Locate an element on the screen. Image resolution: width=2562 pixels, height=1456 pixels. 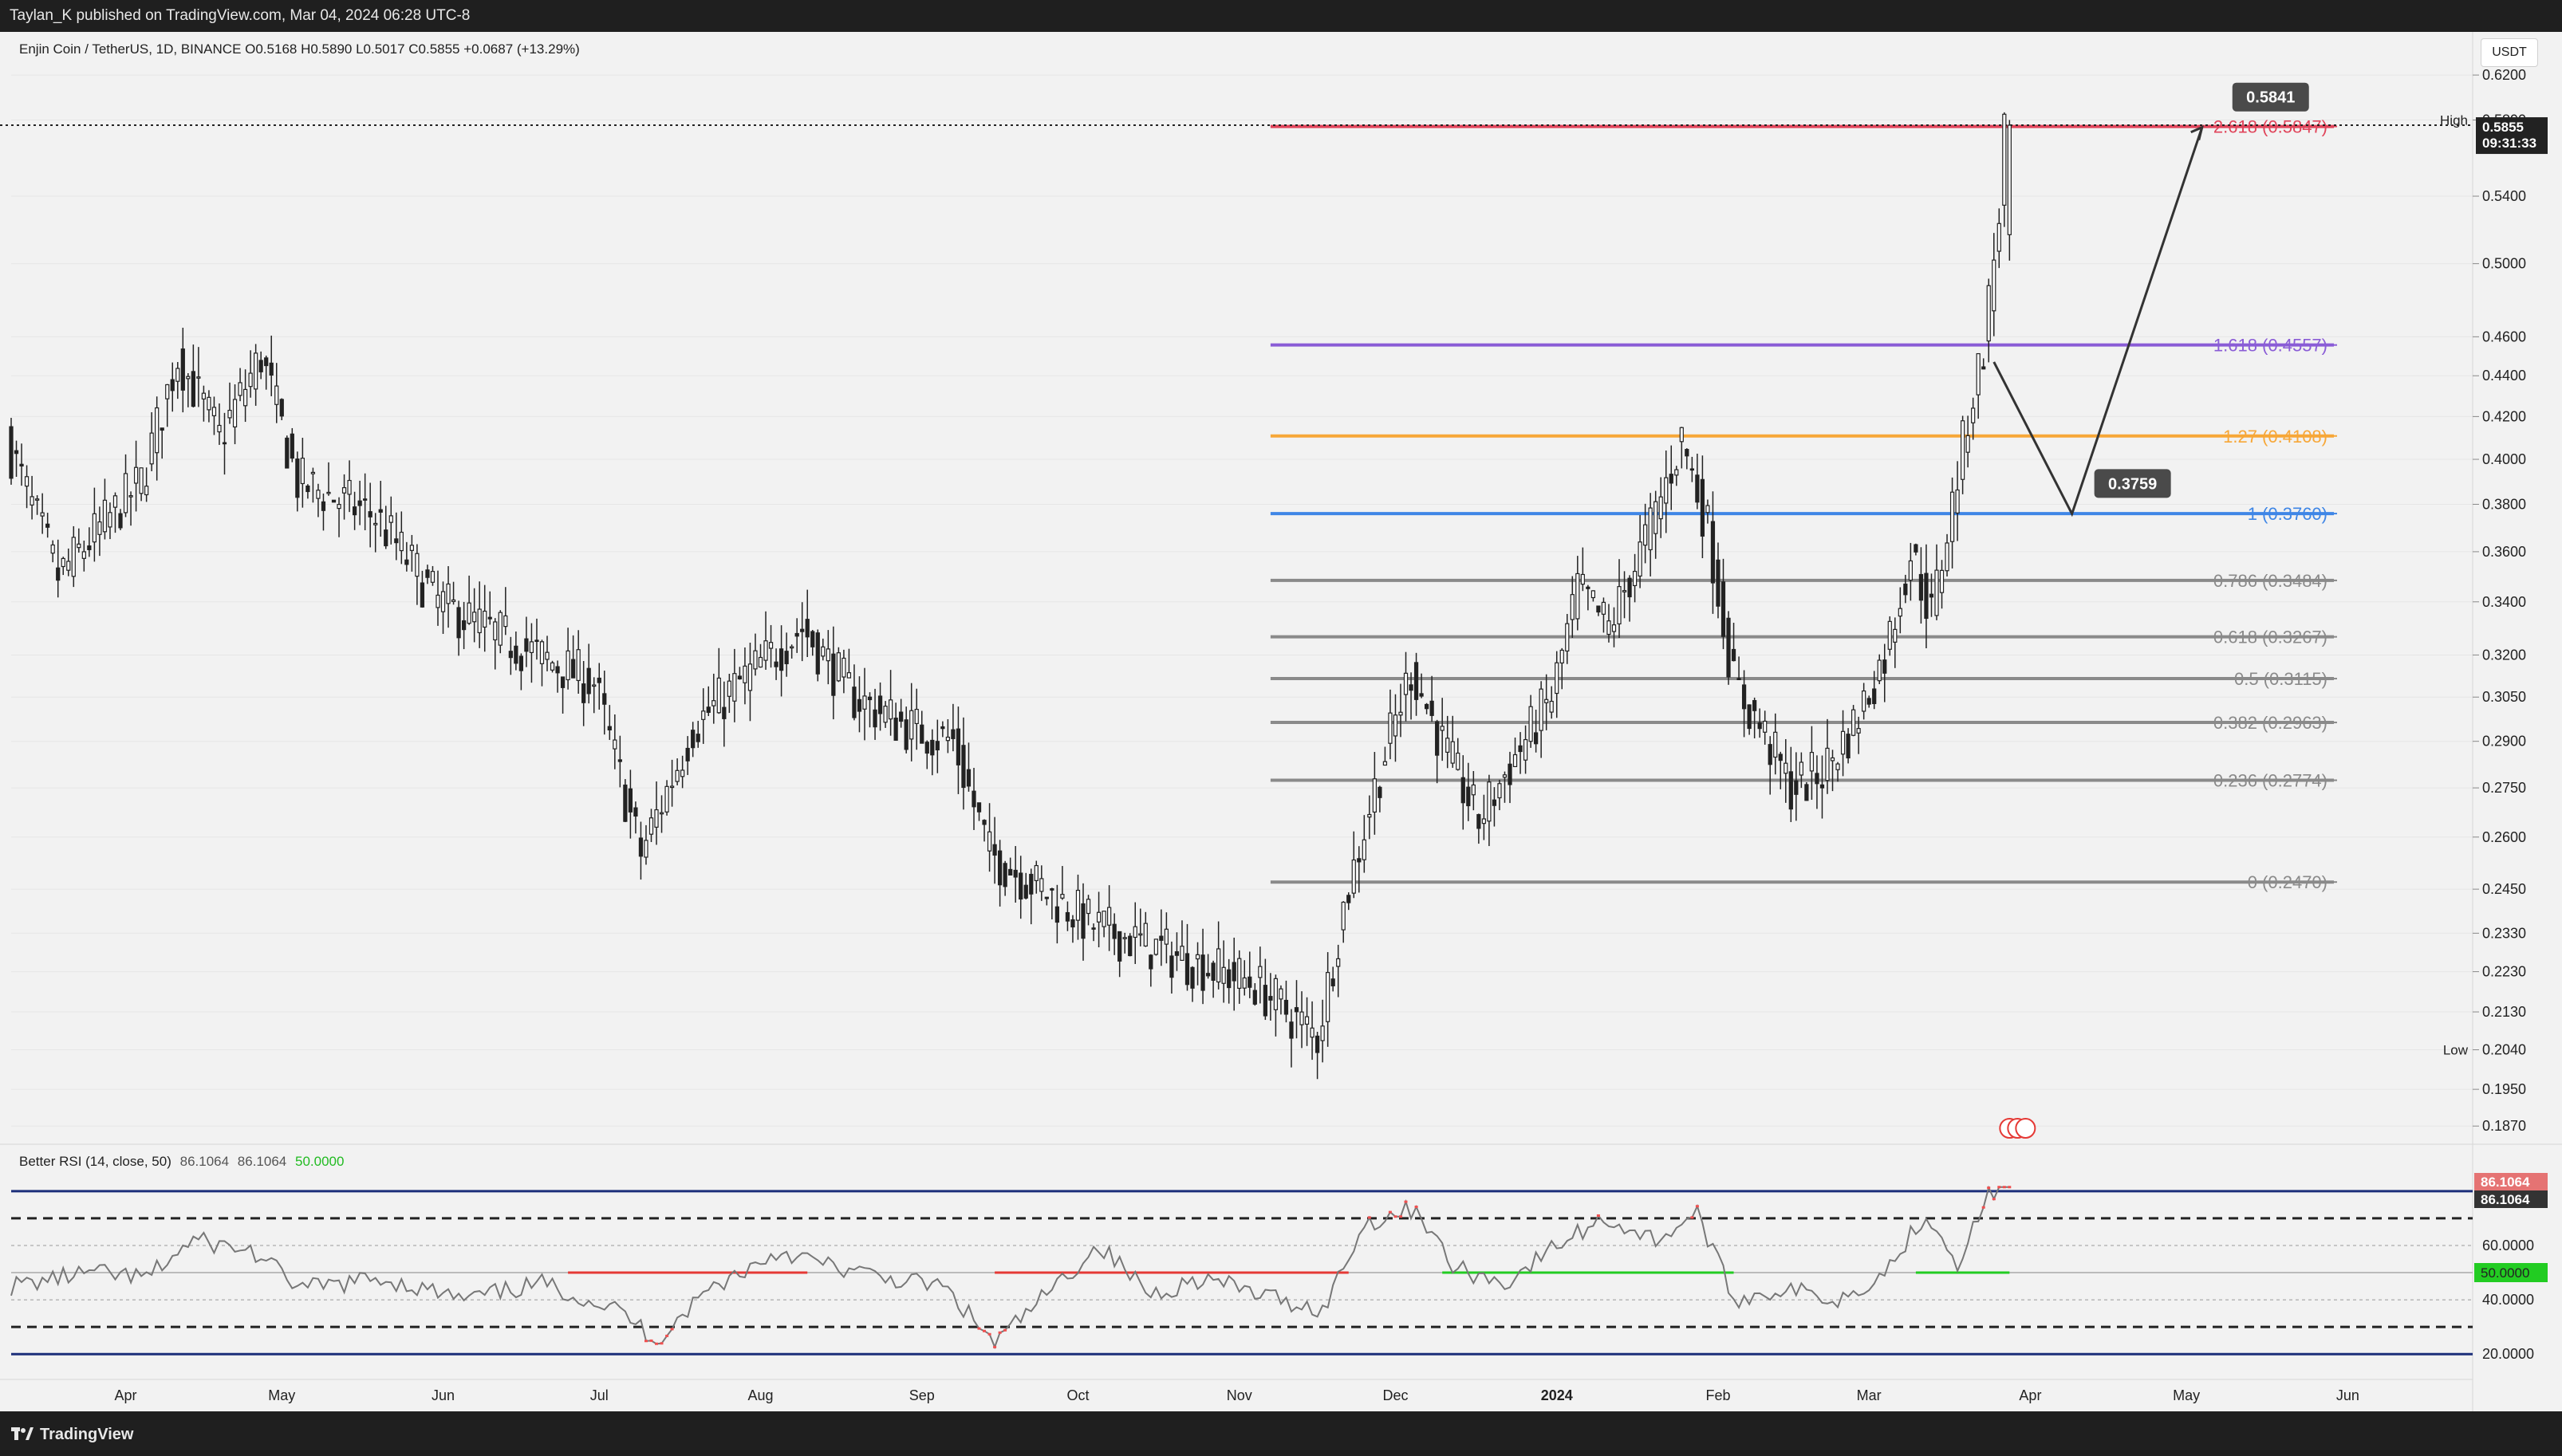
footer-brand: TradingView is located at coordinates (87, 1434).